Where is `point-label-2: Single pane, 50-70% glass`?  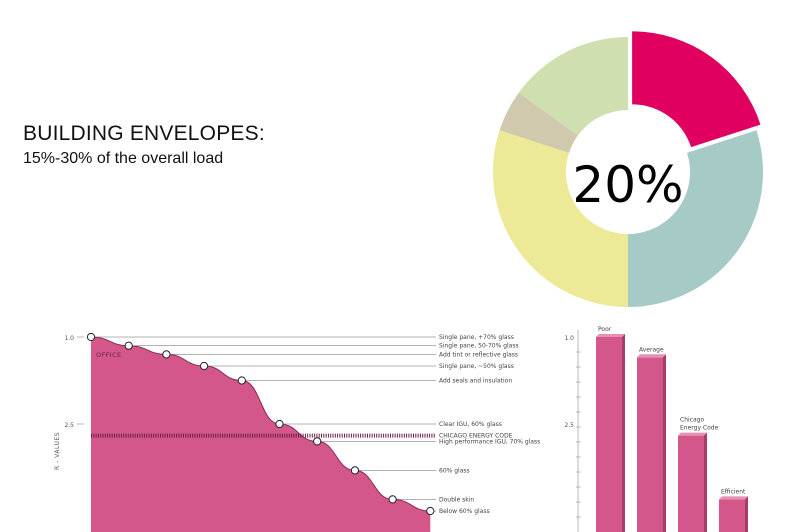
point-label-2: Single pane, 50-70% glass is located at coordinates (479, 346).